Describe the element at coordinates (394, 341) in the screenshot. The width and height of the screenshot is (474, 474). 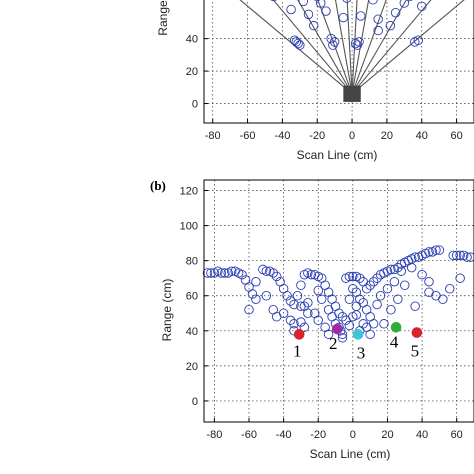
I see `target-label-4: 4` at that location.